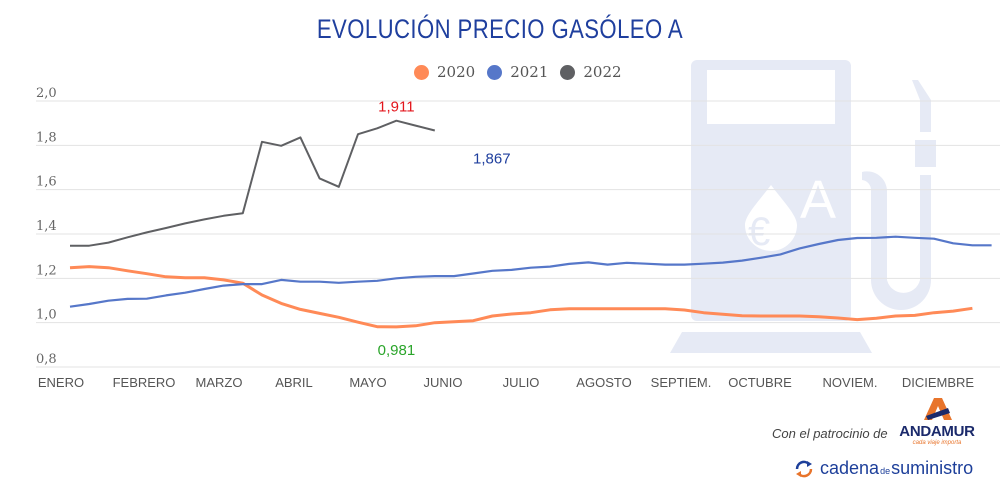  I want to click on series-line-2021, so click(530, 271).